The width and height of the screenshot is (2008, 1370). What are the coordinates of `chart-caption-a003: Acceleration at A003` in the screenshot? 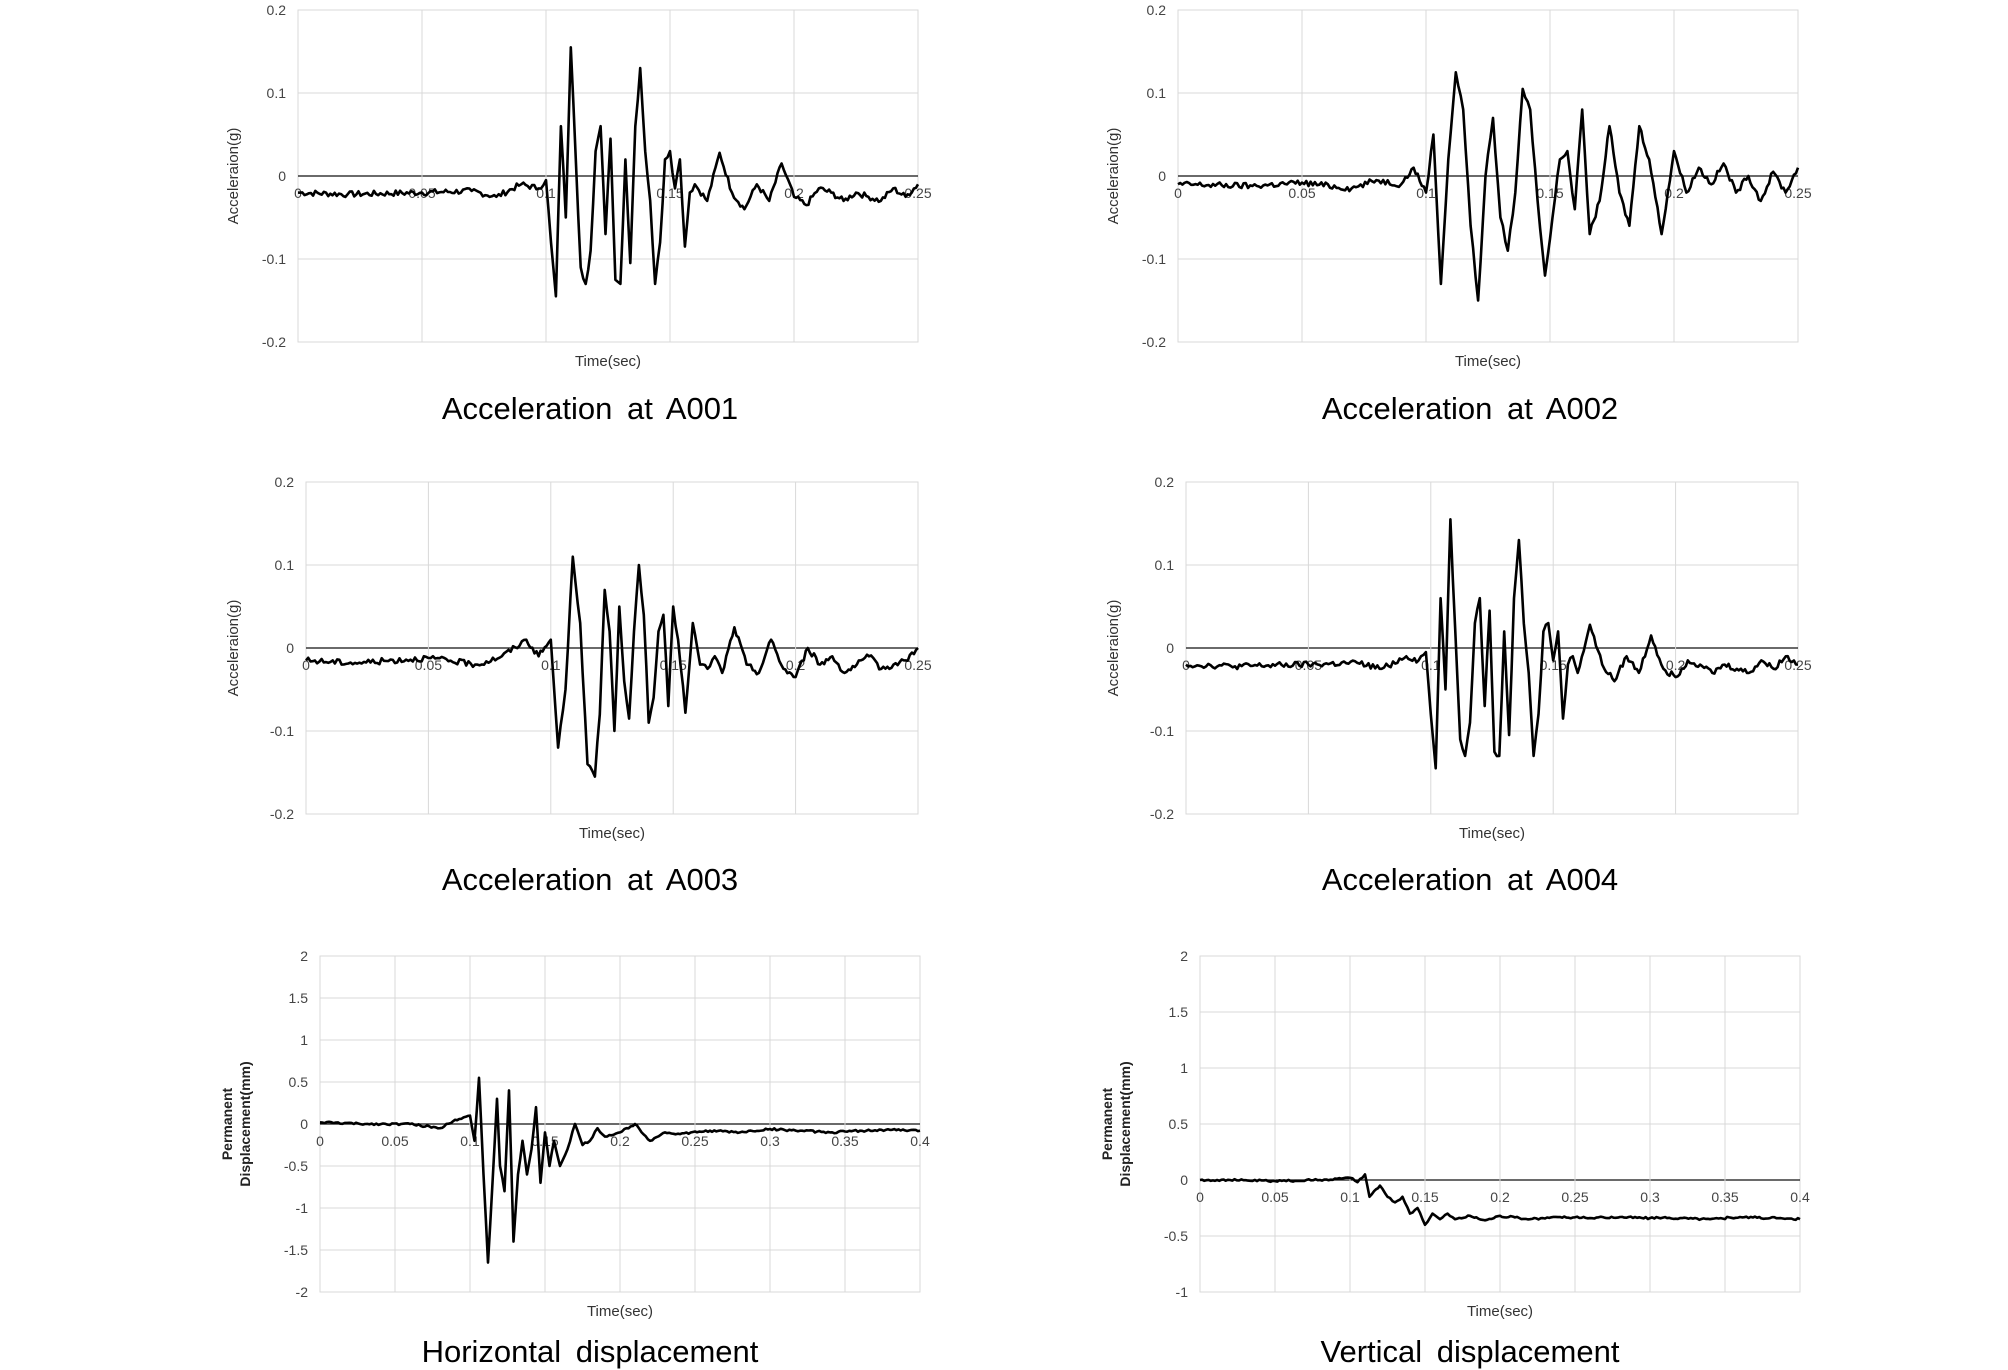 It's located at (590, 879).